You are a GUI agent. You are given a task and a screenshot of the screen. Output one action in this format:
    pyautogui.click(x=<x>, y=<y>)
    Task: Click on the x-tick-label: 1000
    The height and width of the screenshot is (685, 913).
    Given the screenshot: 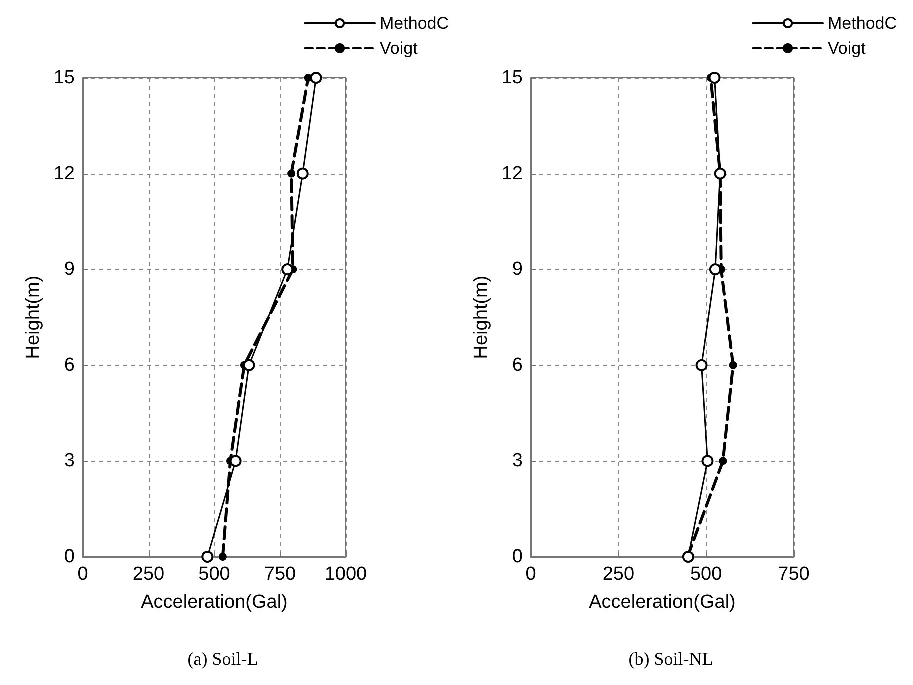 What is the action you would take?
    pyautogui.click(x=346, y=574)
    